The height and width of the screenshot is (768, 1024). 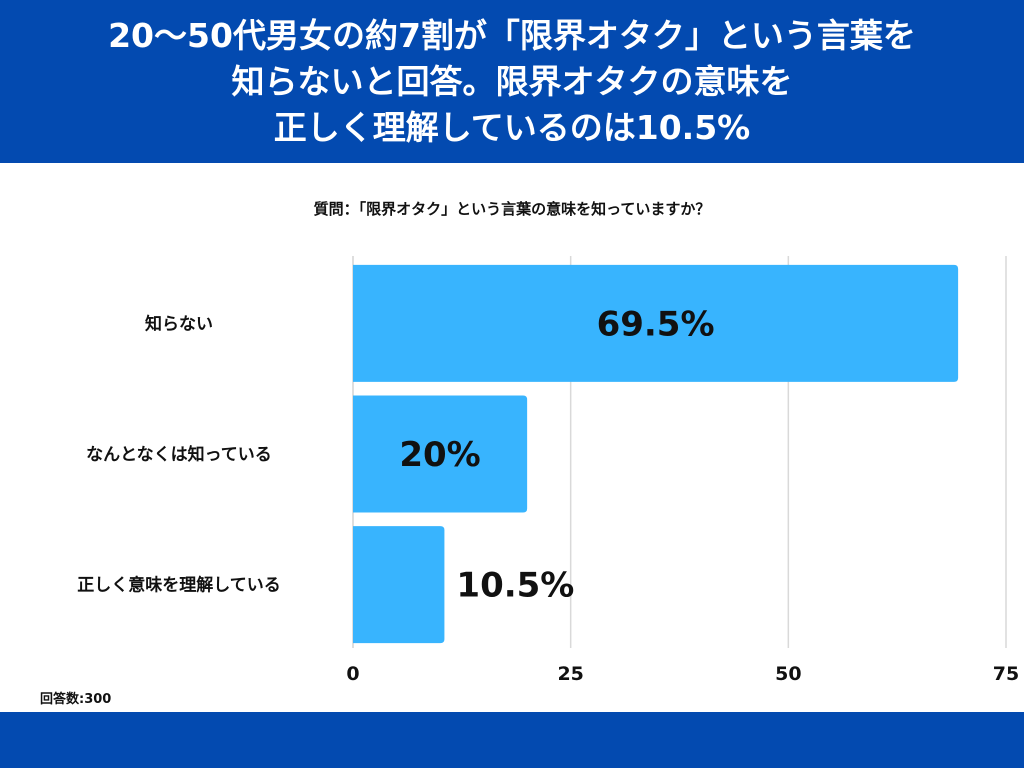 I want to click on category-label-1: なんとなくは知っている, so click(x=179, y=454).